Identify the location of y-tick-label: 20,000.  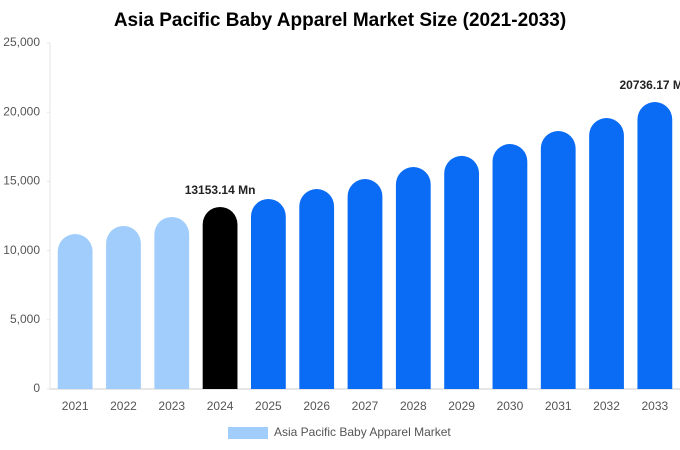
(21, 111).